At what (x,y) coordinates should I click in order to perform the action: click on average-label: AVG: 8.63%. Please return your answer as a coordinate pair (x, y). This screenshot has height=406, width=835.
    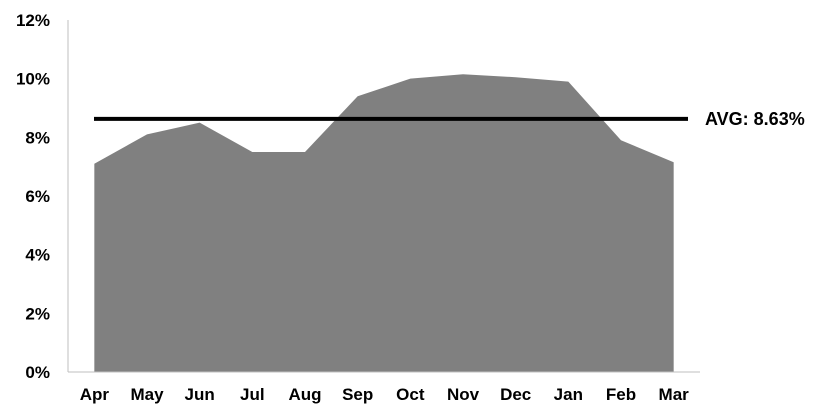
    Looking at the image, I should click on (755, 119).